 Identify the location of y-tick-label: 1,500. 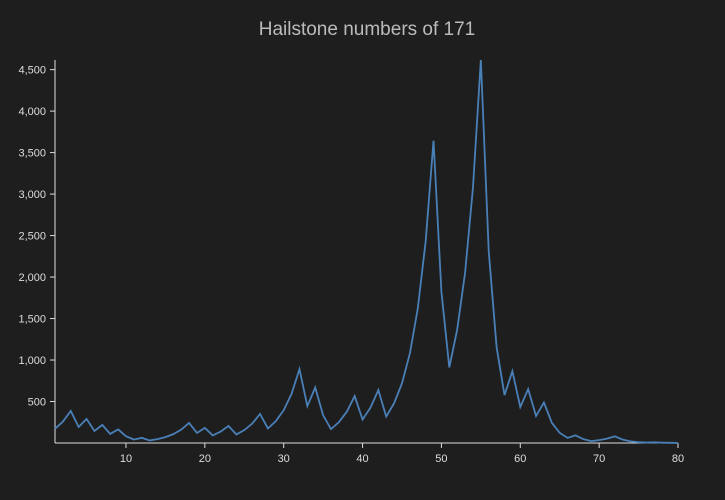
(32, 320).